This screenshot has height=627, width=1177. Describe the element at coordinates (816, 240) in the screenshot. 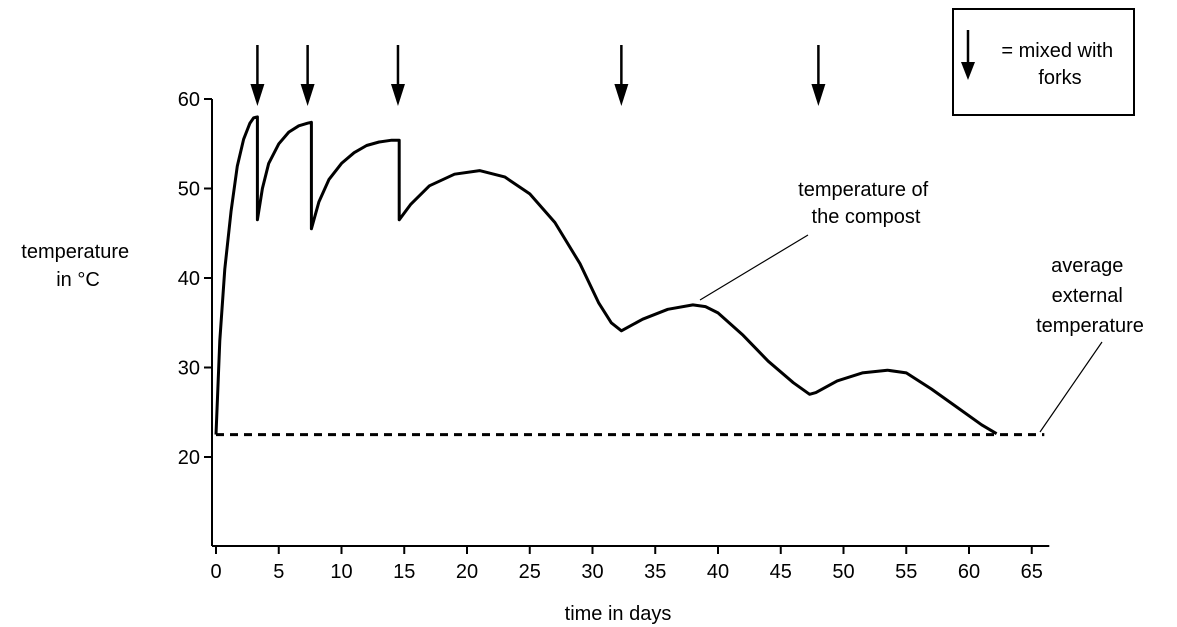

I see `compost-annotation: temperature of the compost` at that location.